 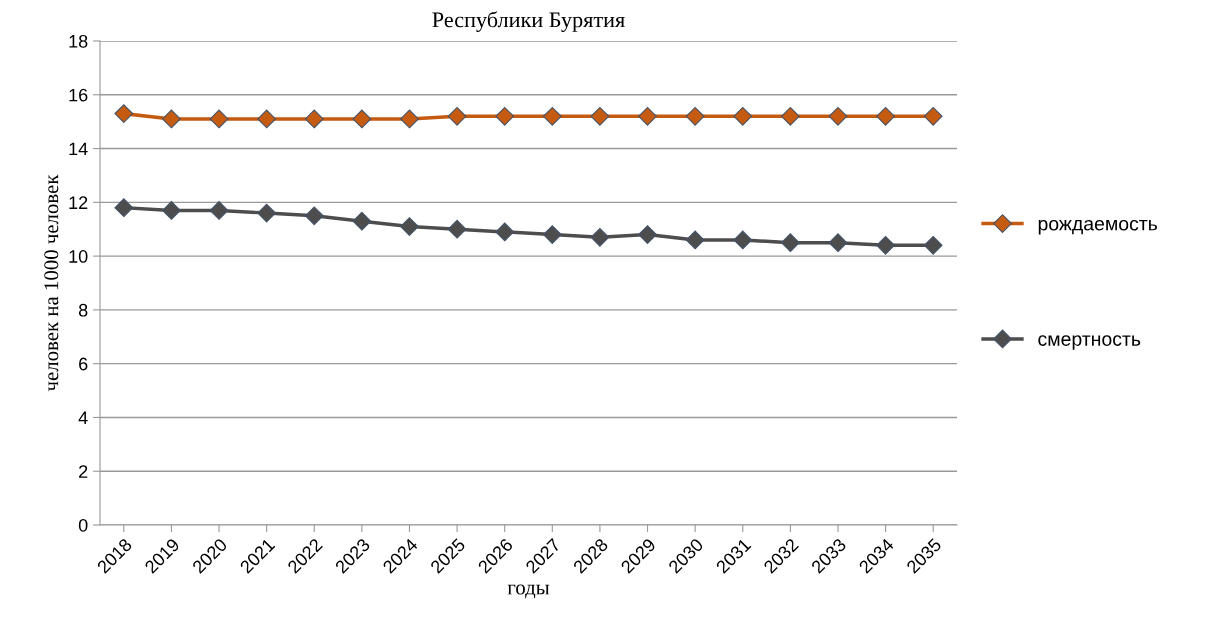 I want to click on legend-label: смертность, so click(x=1089, y=342).